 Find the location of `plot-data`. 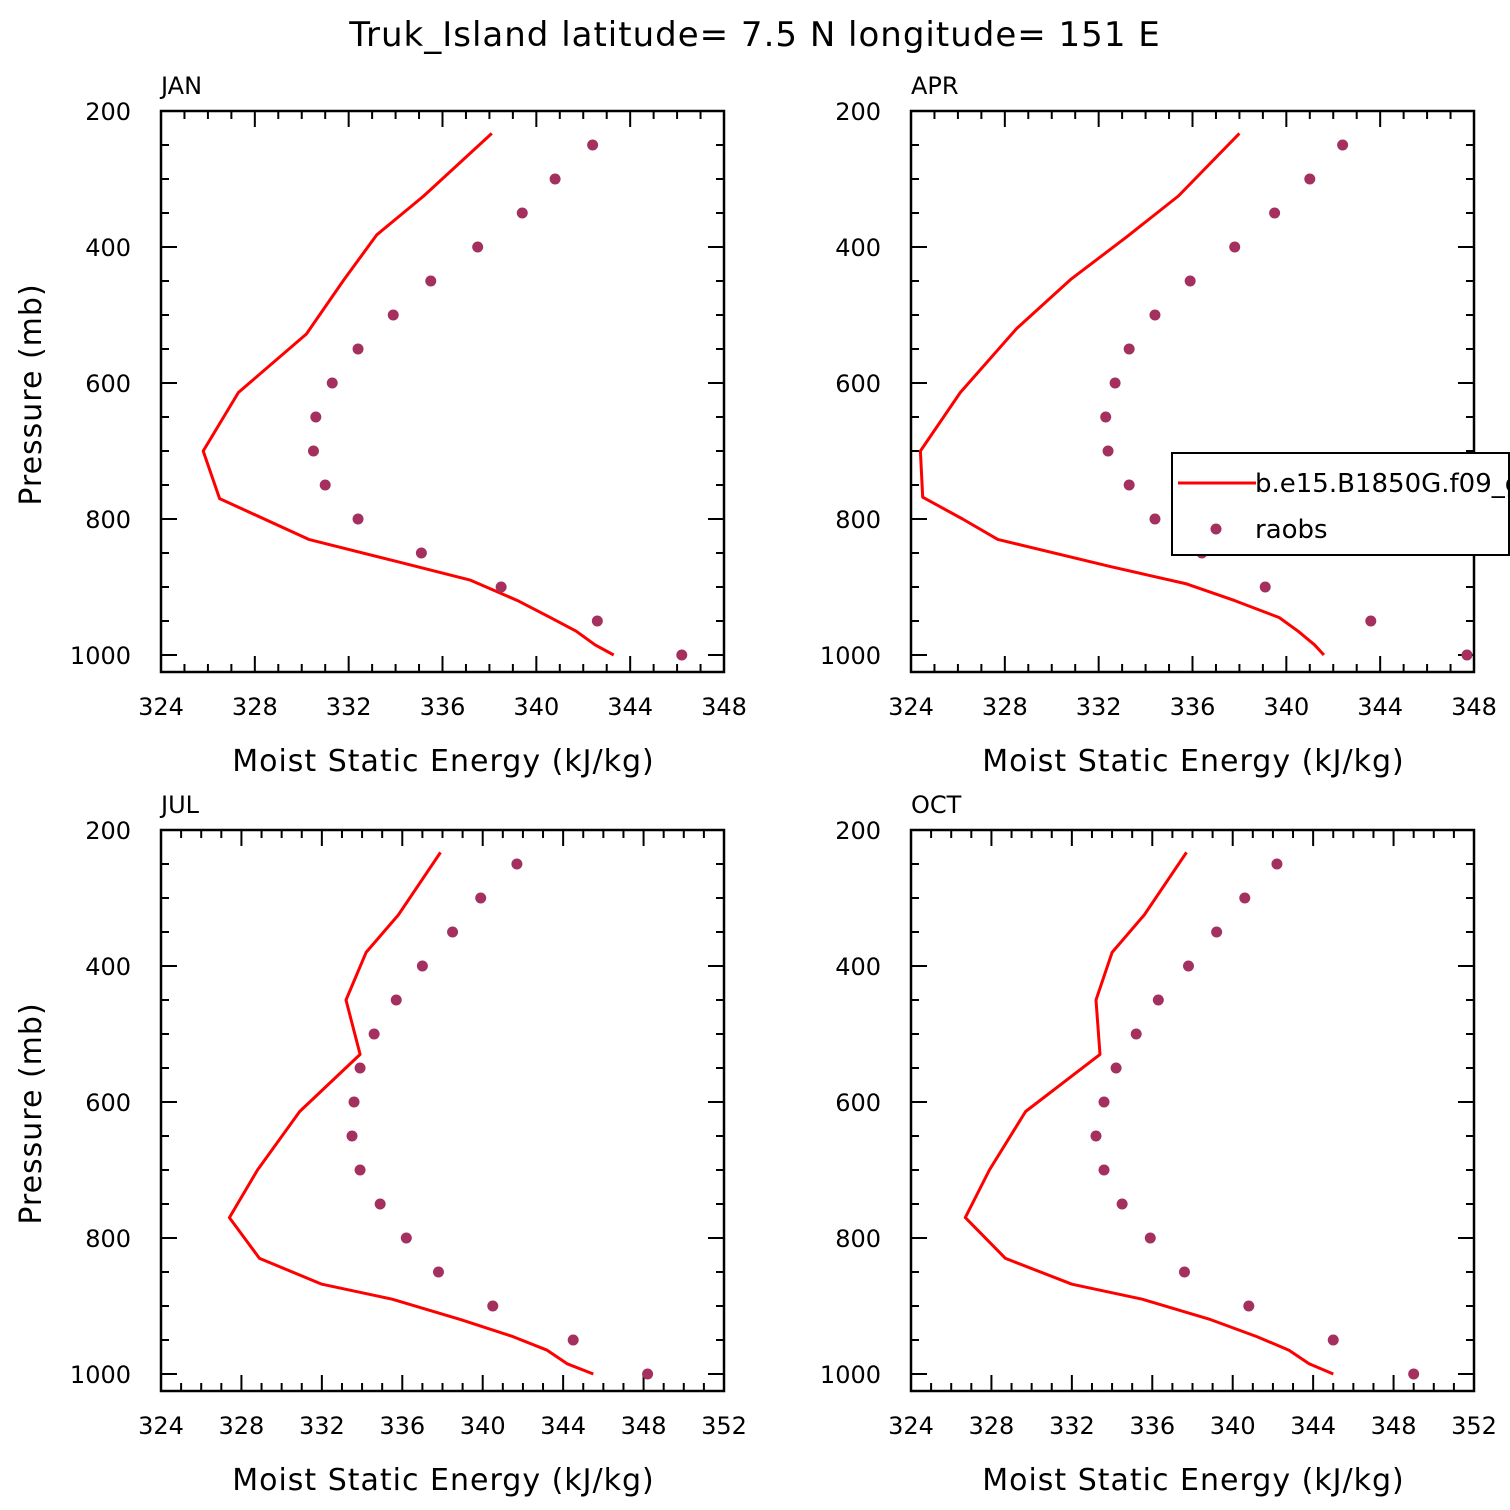

plot-data is located at coordinates (444, 396).